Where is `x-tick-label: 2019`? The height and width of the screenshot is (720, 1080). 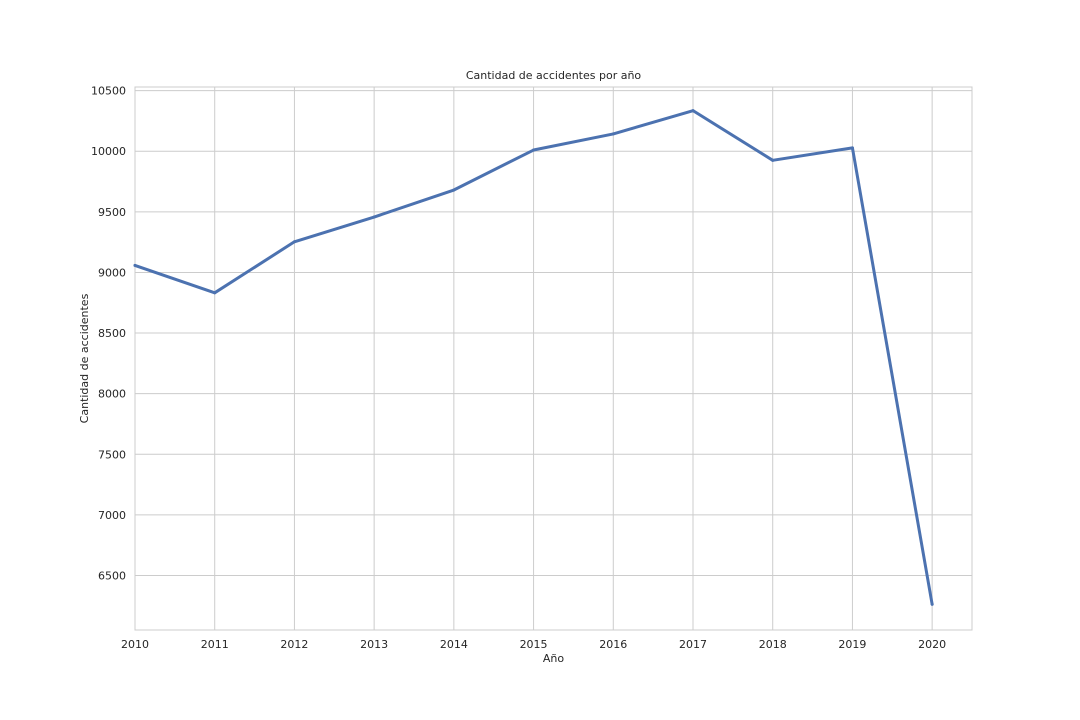
x-tick-label: 2019 is located at coordinates (852, 644).